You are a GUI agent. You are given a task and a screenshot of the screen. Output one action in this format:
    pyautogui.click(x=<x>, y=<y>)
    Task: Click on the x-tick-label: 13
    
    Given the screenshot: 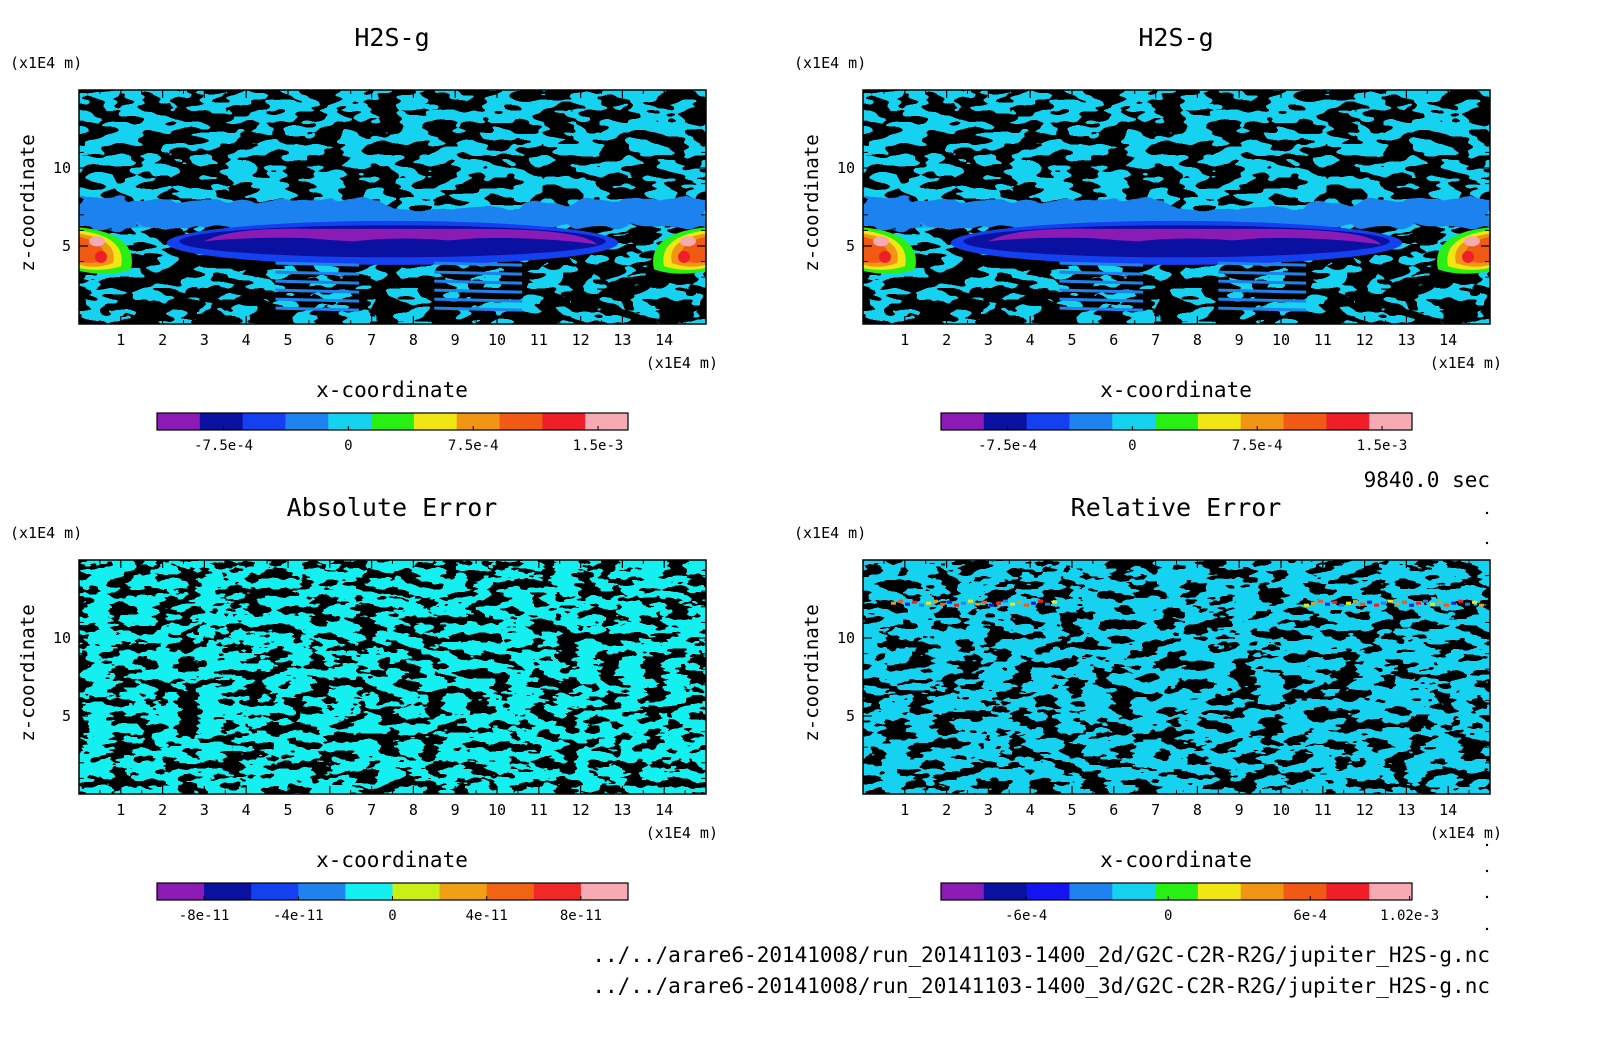 What is the action you would take?
    pyautogui.click(x=1406, y=340)
    